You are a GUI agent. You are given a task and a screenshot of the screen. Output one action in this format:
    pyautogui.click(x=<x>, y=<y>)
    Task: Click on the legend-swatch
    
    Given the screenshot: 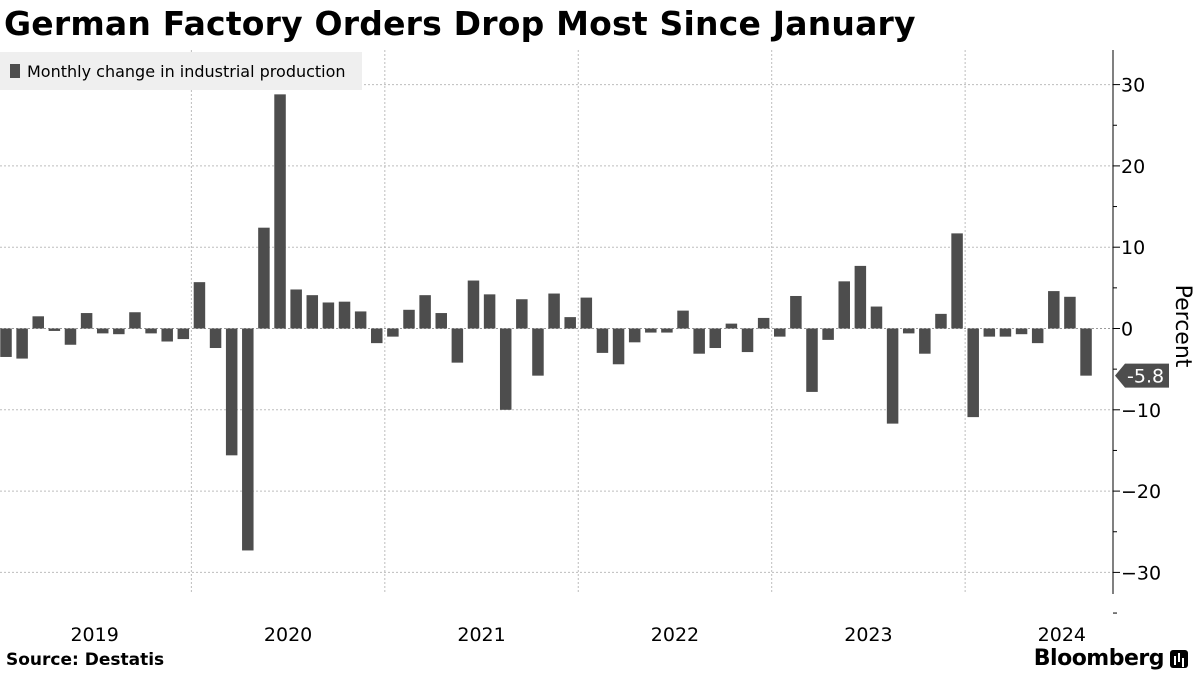 What is the action you would take?
    pyautogui.click(x=15, y=71)
    